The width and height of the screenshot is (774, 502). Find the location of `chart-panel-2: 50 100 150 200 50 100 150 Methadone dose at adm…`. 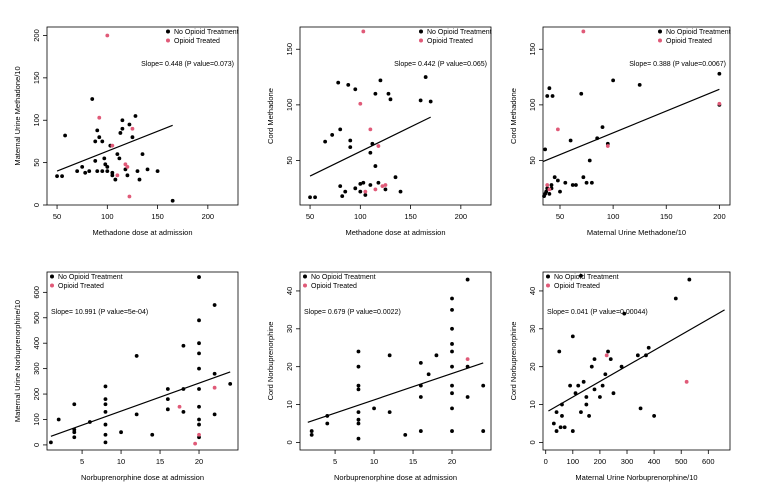

chart-panel-2: 50 100 150 200 50 100 150 Methadone dose at adm… is located at coordinates (379, 131).